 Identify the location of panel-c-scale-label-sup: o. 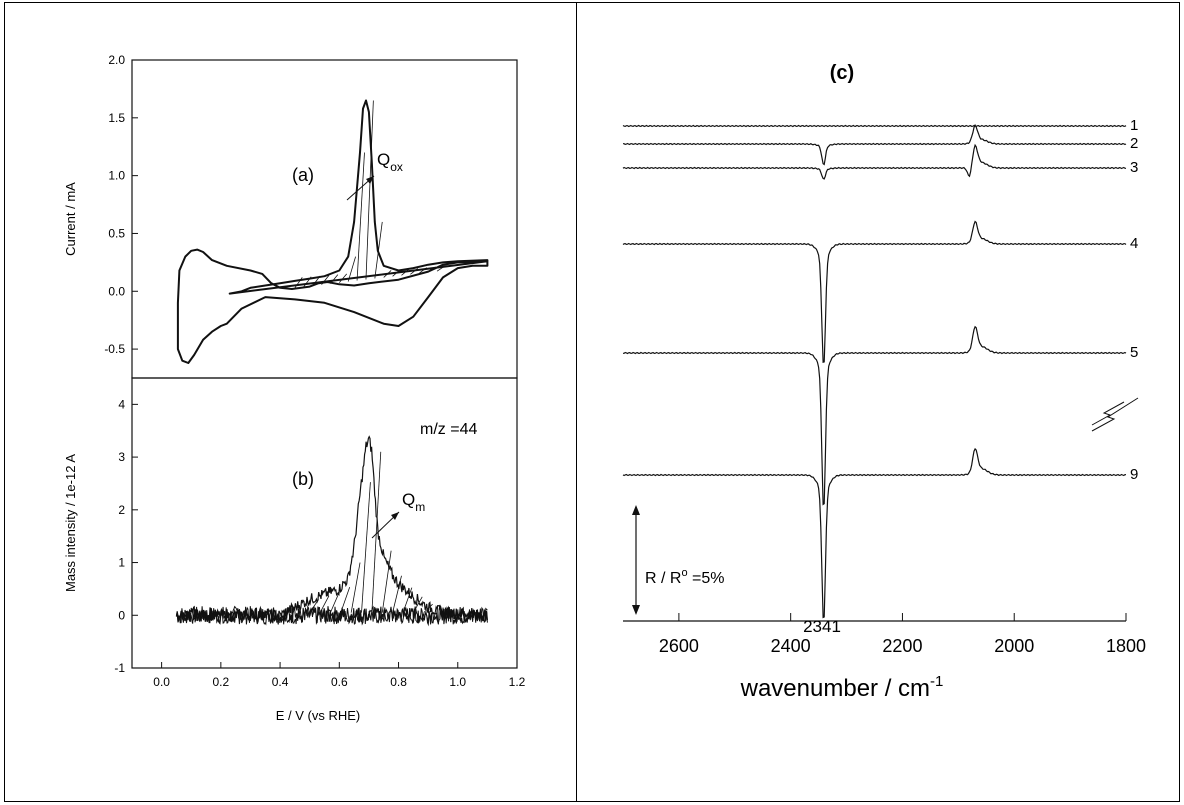
(684, 573).